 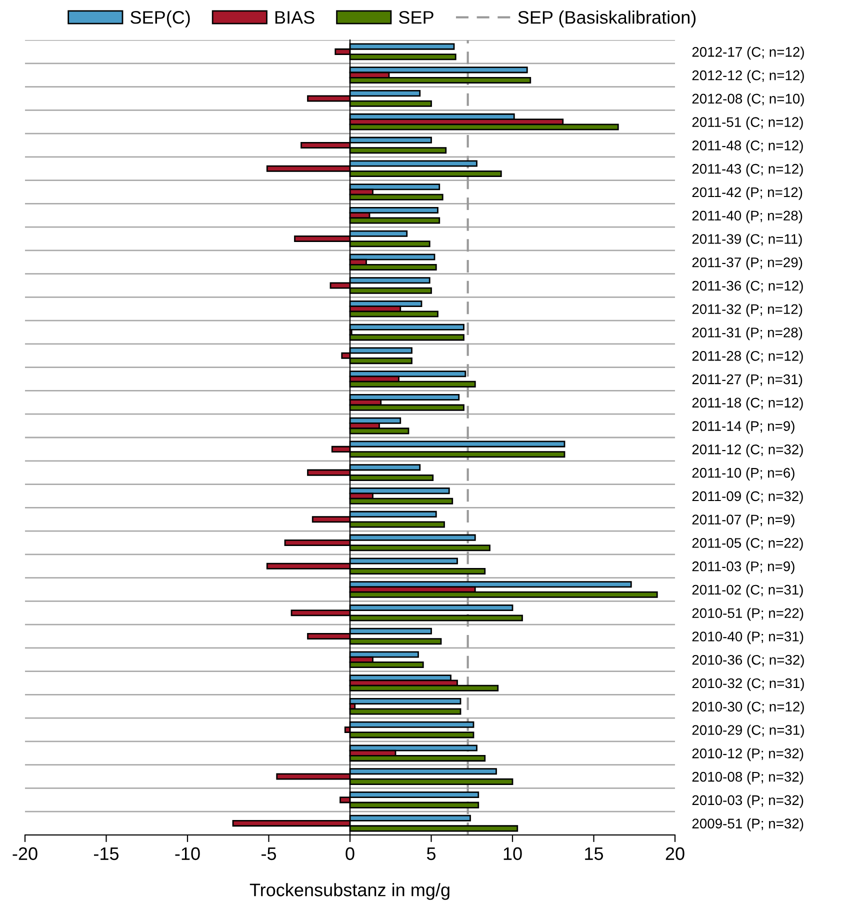 What do you see at coordinates (748, 99) in the screenshot?
I see `y-tick-label: 2012-08 (C; n=10)` at bounding box center [748, 99].